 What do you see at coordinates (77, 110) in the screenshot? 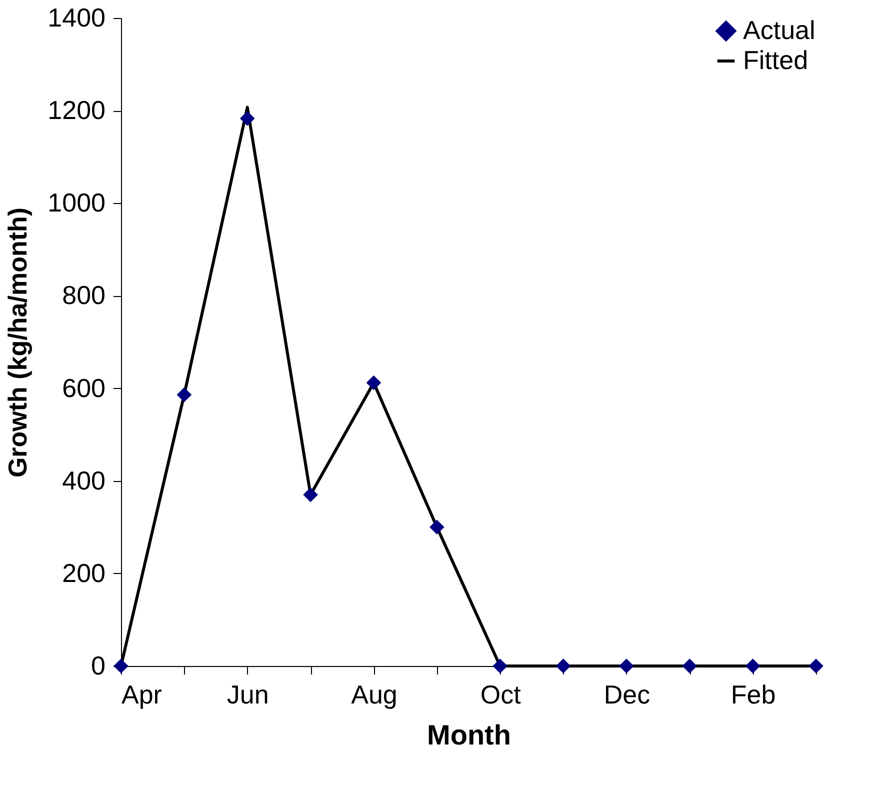
I see `y-tick-label: 1200` at bounding box center [77, 110].